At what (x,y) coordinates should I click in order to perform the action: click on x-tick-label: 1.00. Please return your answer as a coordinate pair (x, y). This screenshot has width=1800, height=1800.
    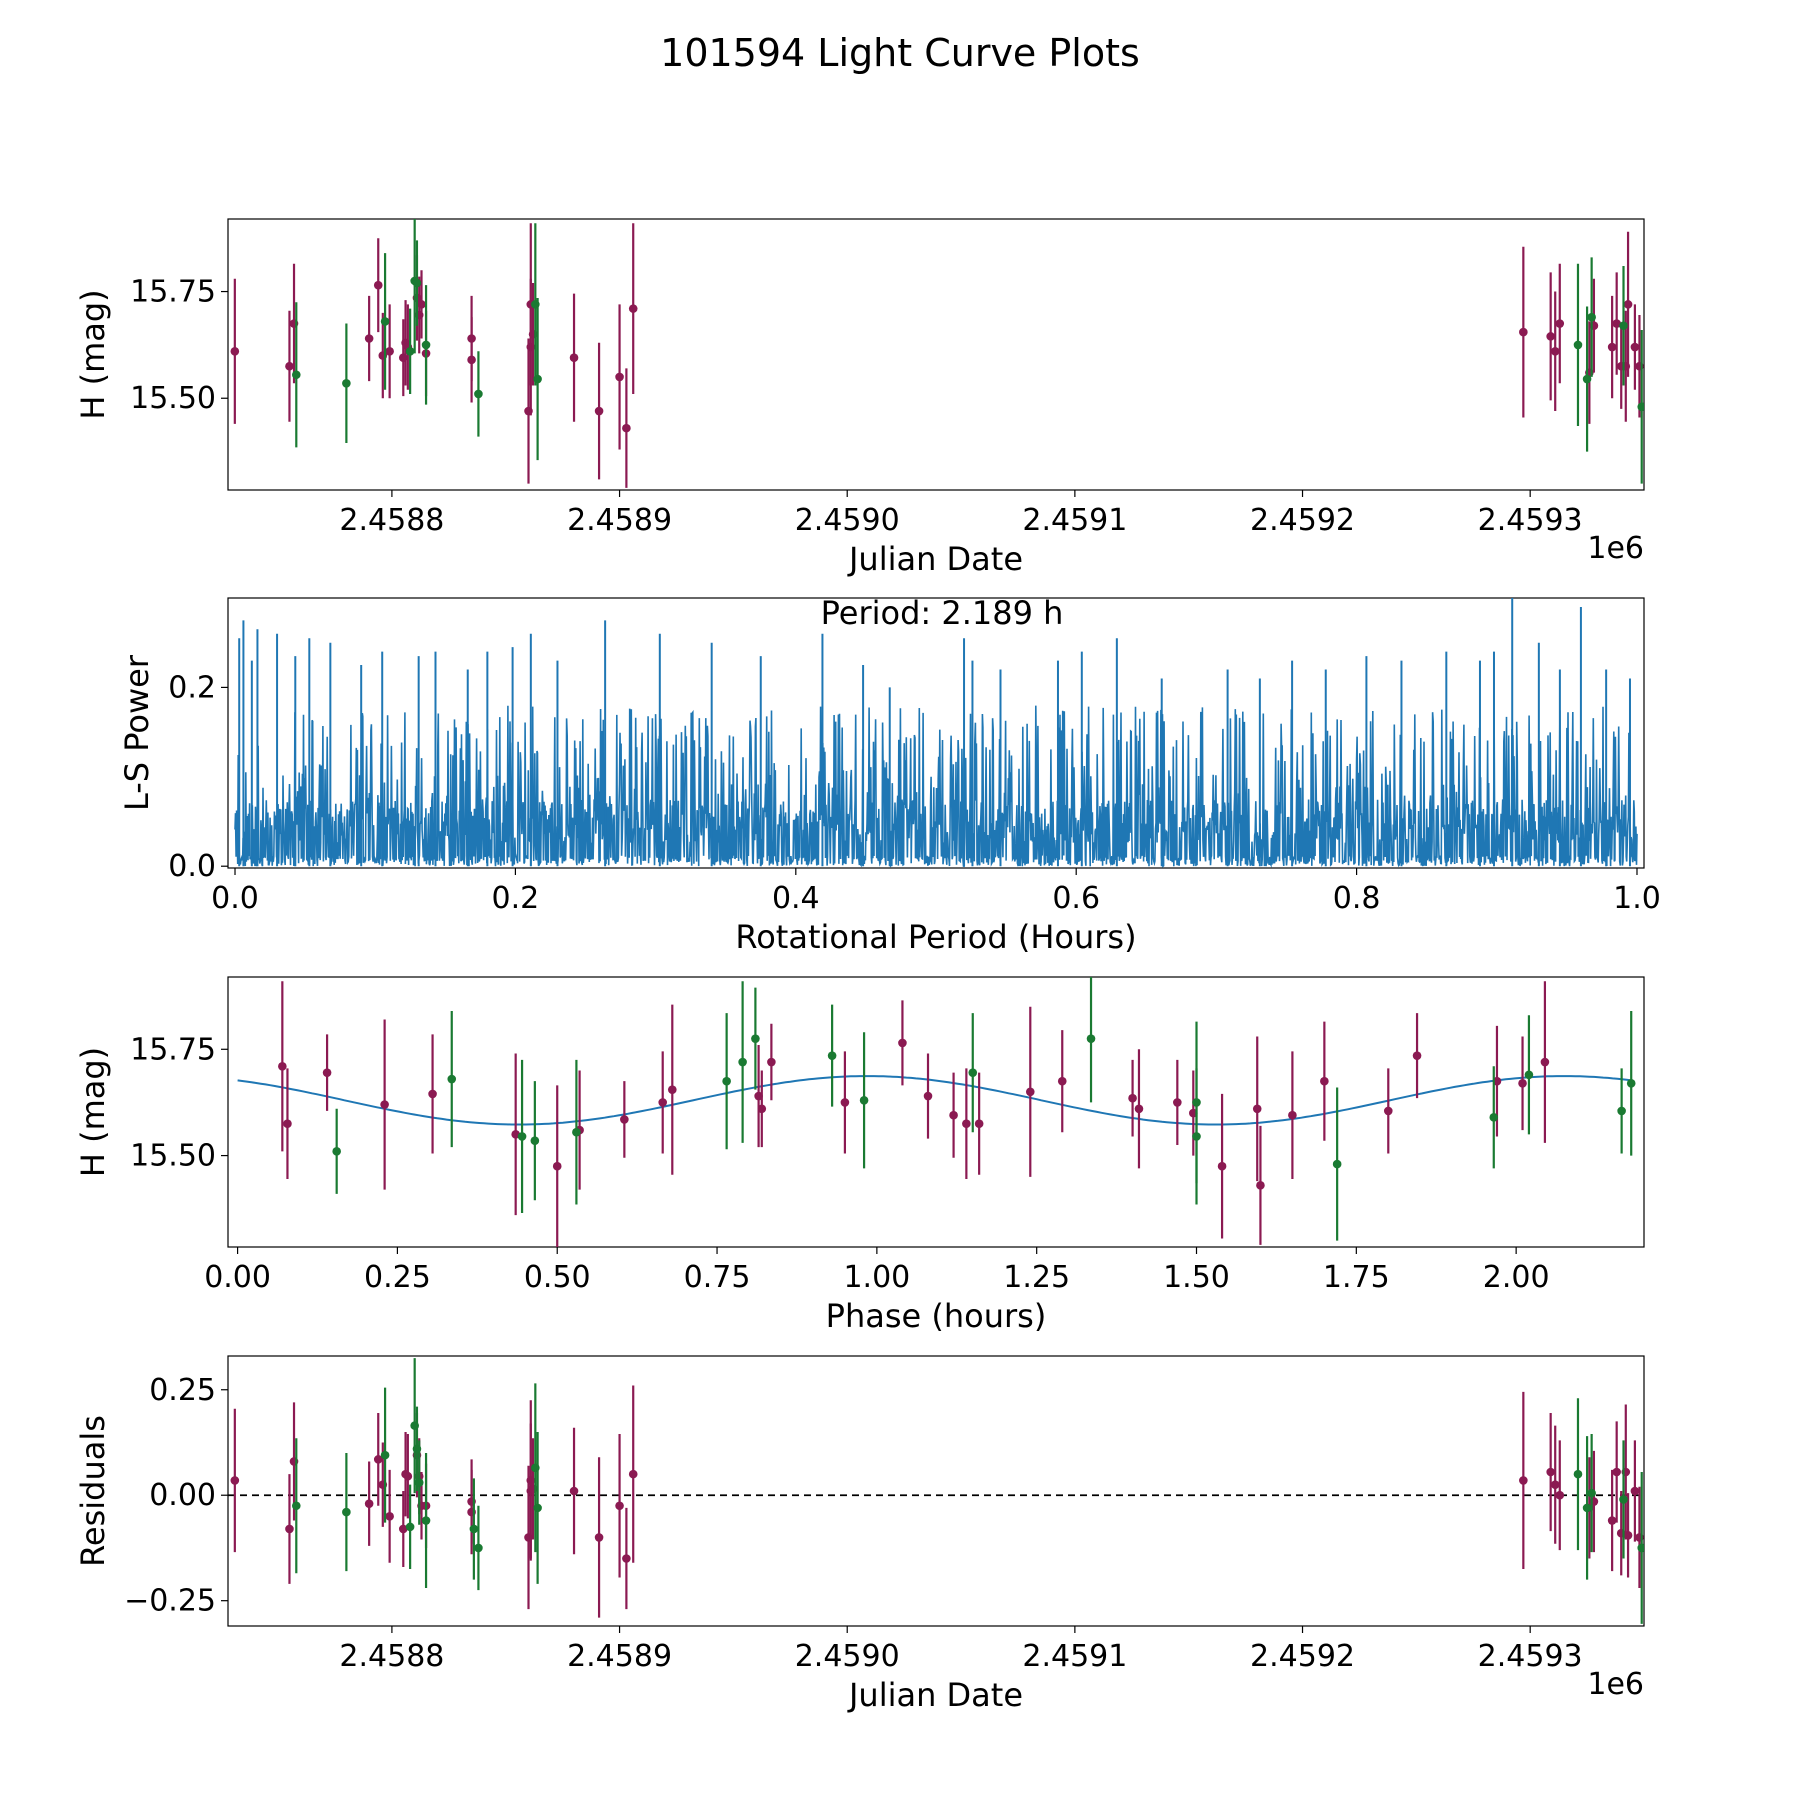
    Looking at the image, I should click on (876, 1277).